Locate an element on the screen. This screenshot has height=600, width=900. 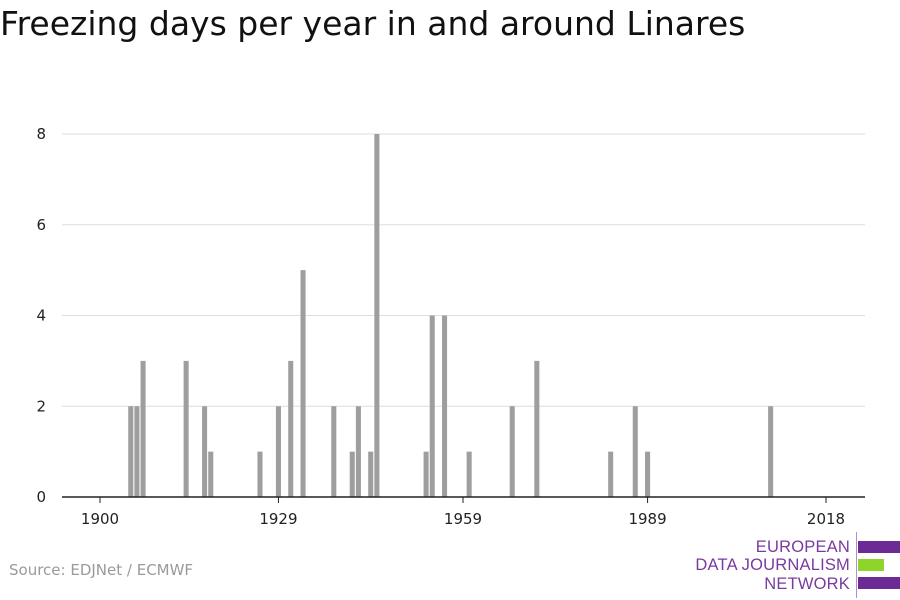
source-note: Source: EDJNet / ECMWF is located at coordinates (101, 570).